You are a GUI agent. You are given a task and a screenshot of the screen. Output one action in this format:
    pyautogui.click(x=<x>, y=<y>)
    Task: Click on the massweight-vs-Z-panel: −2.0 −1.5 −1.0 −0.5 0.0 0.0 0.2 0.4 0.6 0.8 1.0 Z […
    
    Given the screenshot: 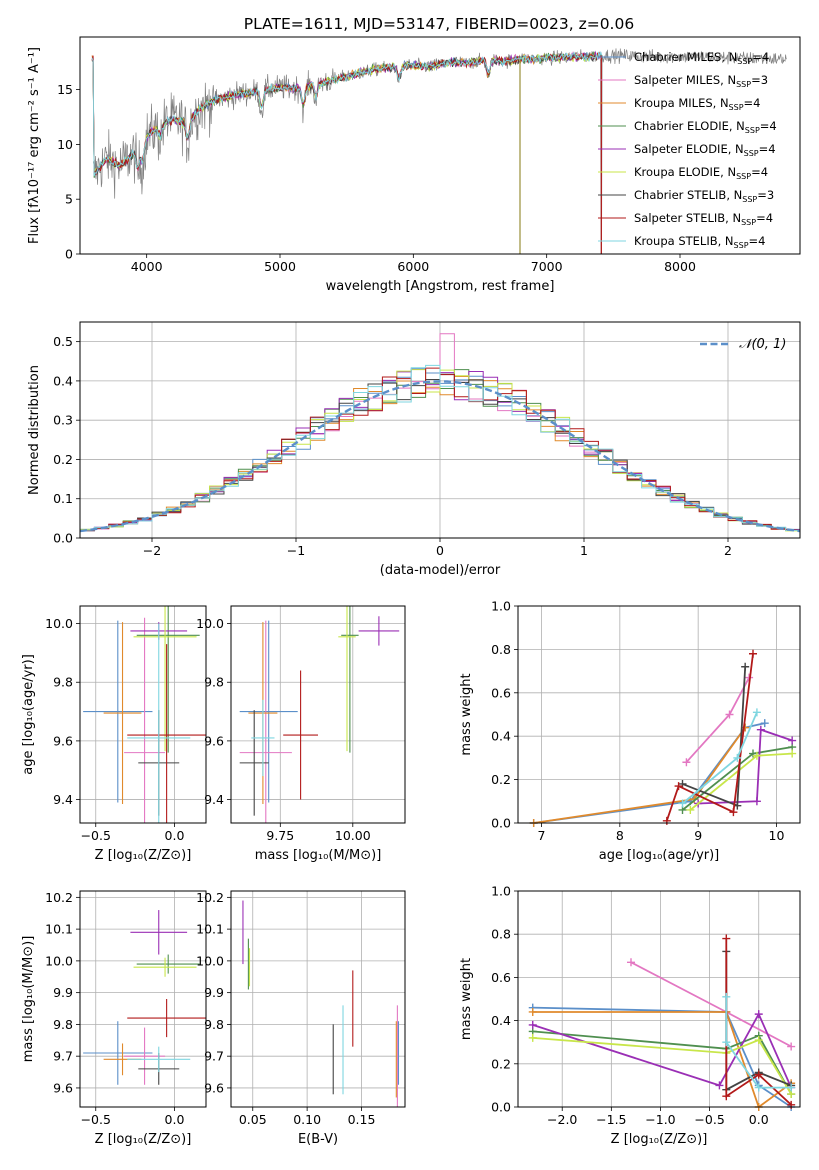 What is the action you would take?
    pyautogui.click(x=630, y=1015)
    